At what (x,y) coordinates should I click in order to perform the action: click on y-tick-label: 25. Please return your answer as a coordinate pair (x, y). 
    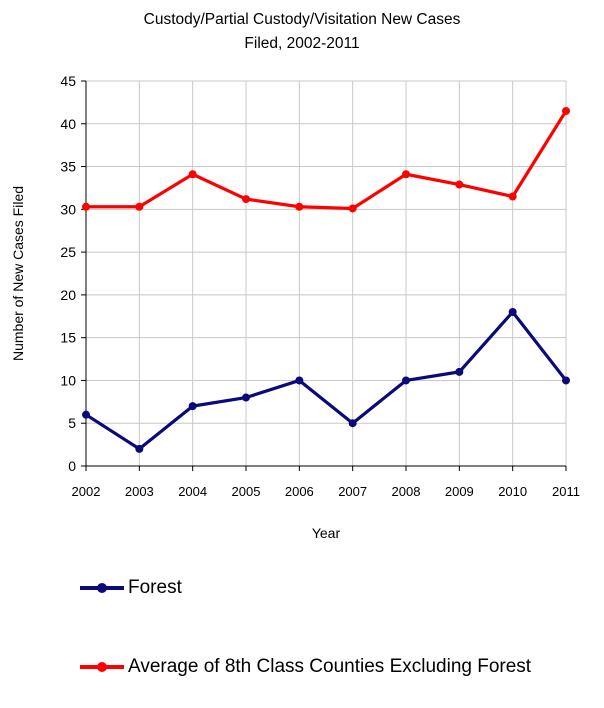
    Looking at the image, I should click on (68, 252).